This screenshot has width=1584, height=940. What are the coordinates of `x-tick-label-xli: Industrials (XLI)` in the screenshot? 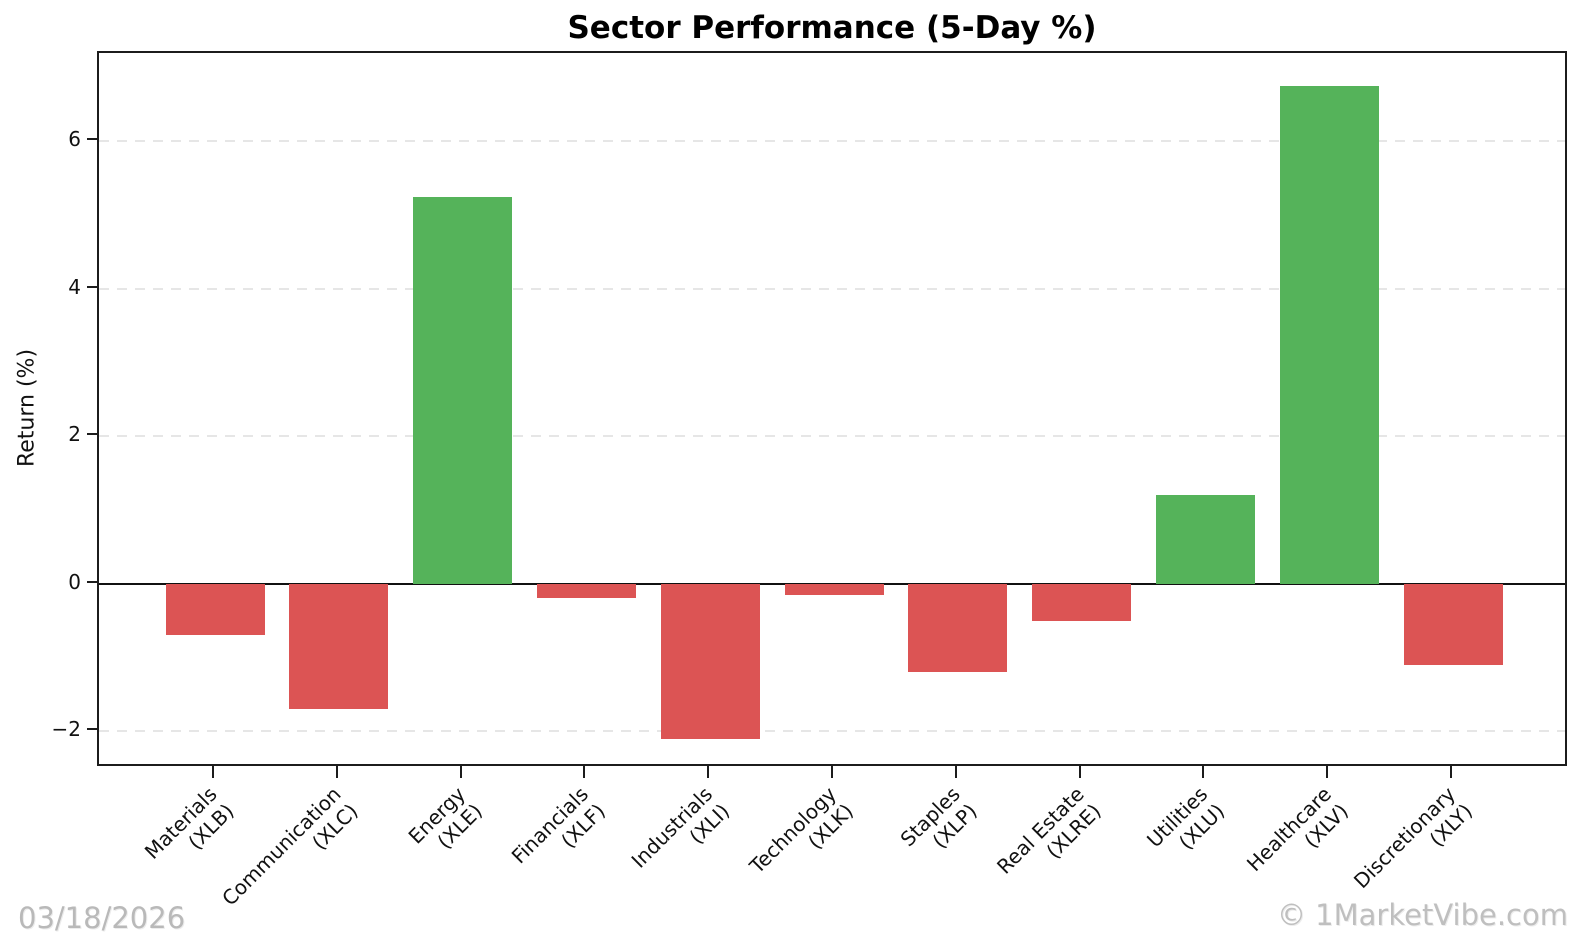 It's located at (681, 836).